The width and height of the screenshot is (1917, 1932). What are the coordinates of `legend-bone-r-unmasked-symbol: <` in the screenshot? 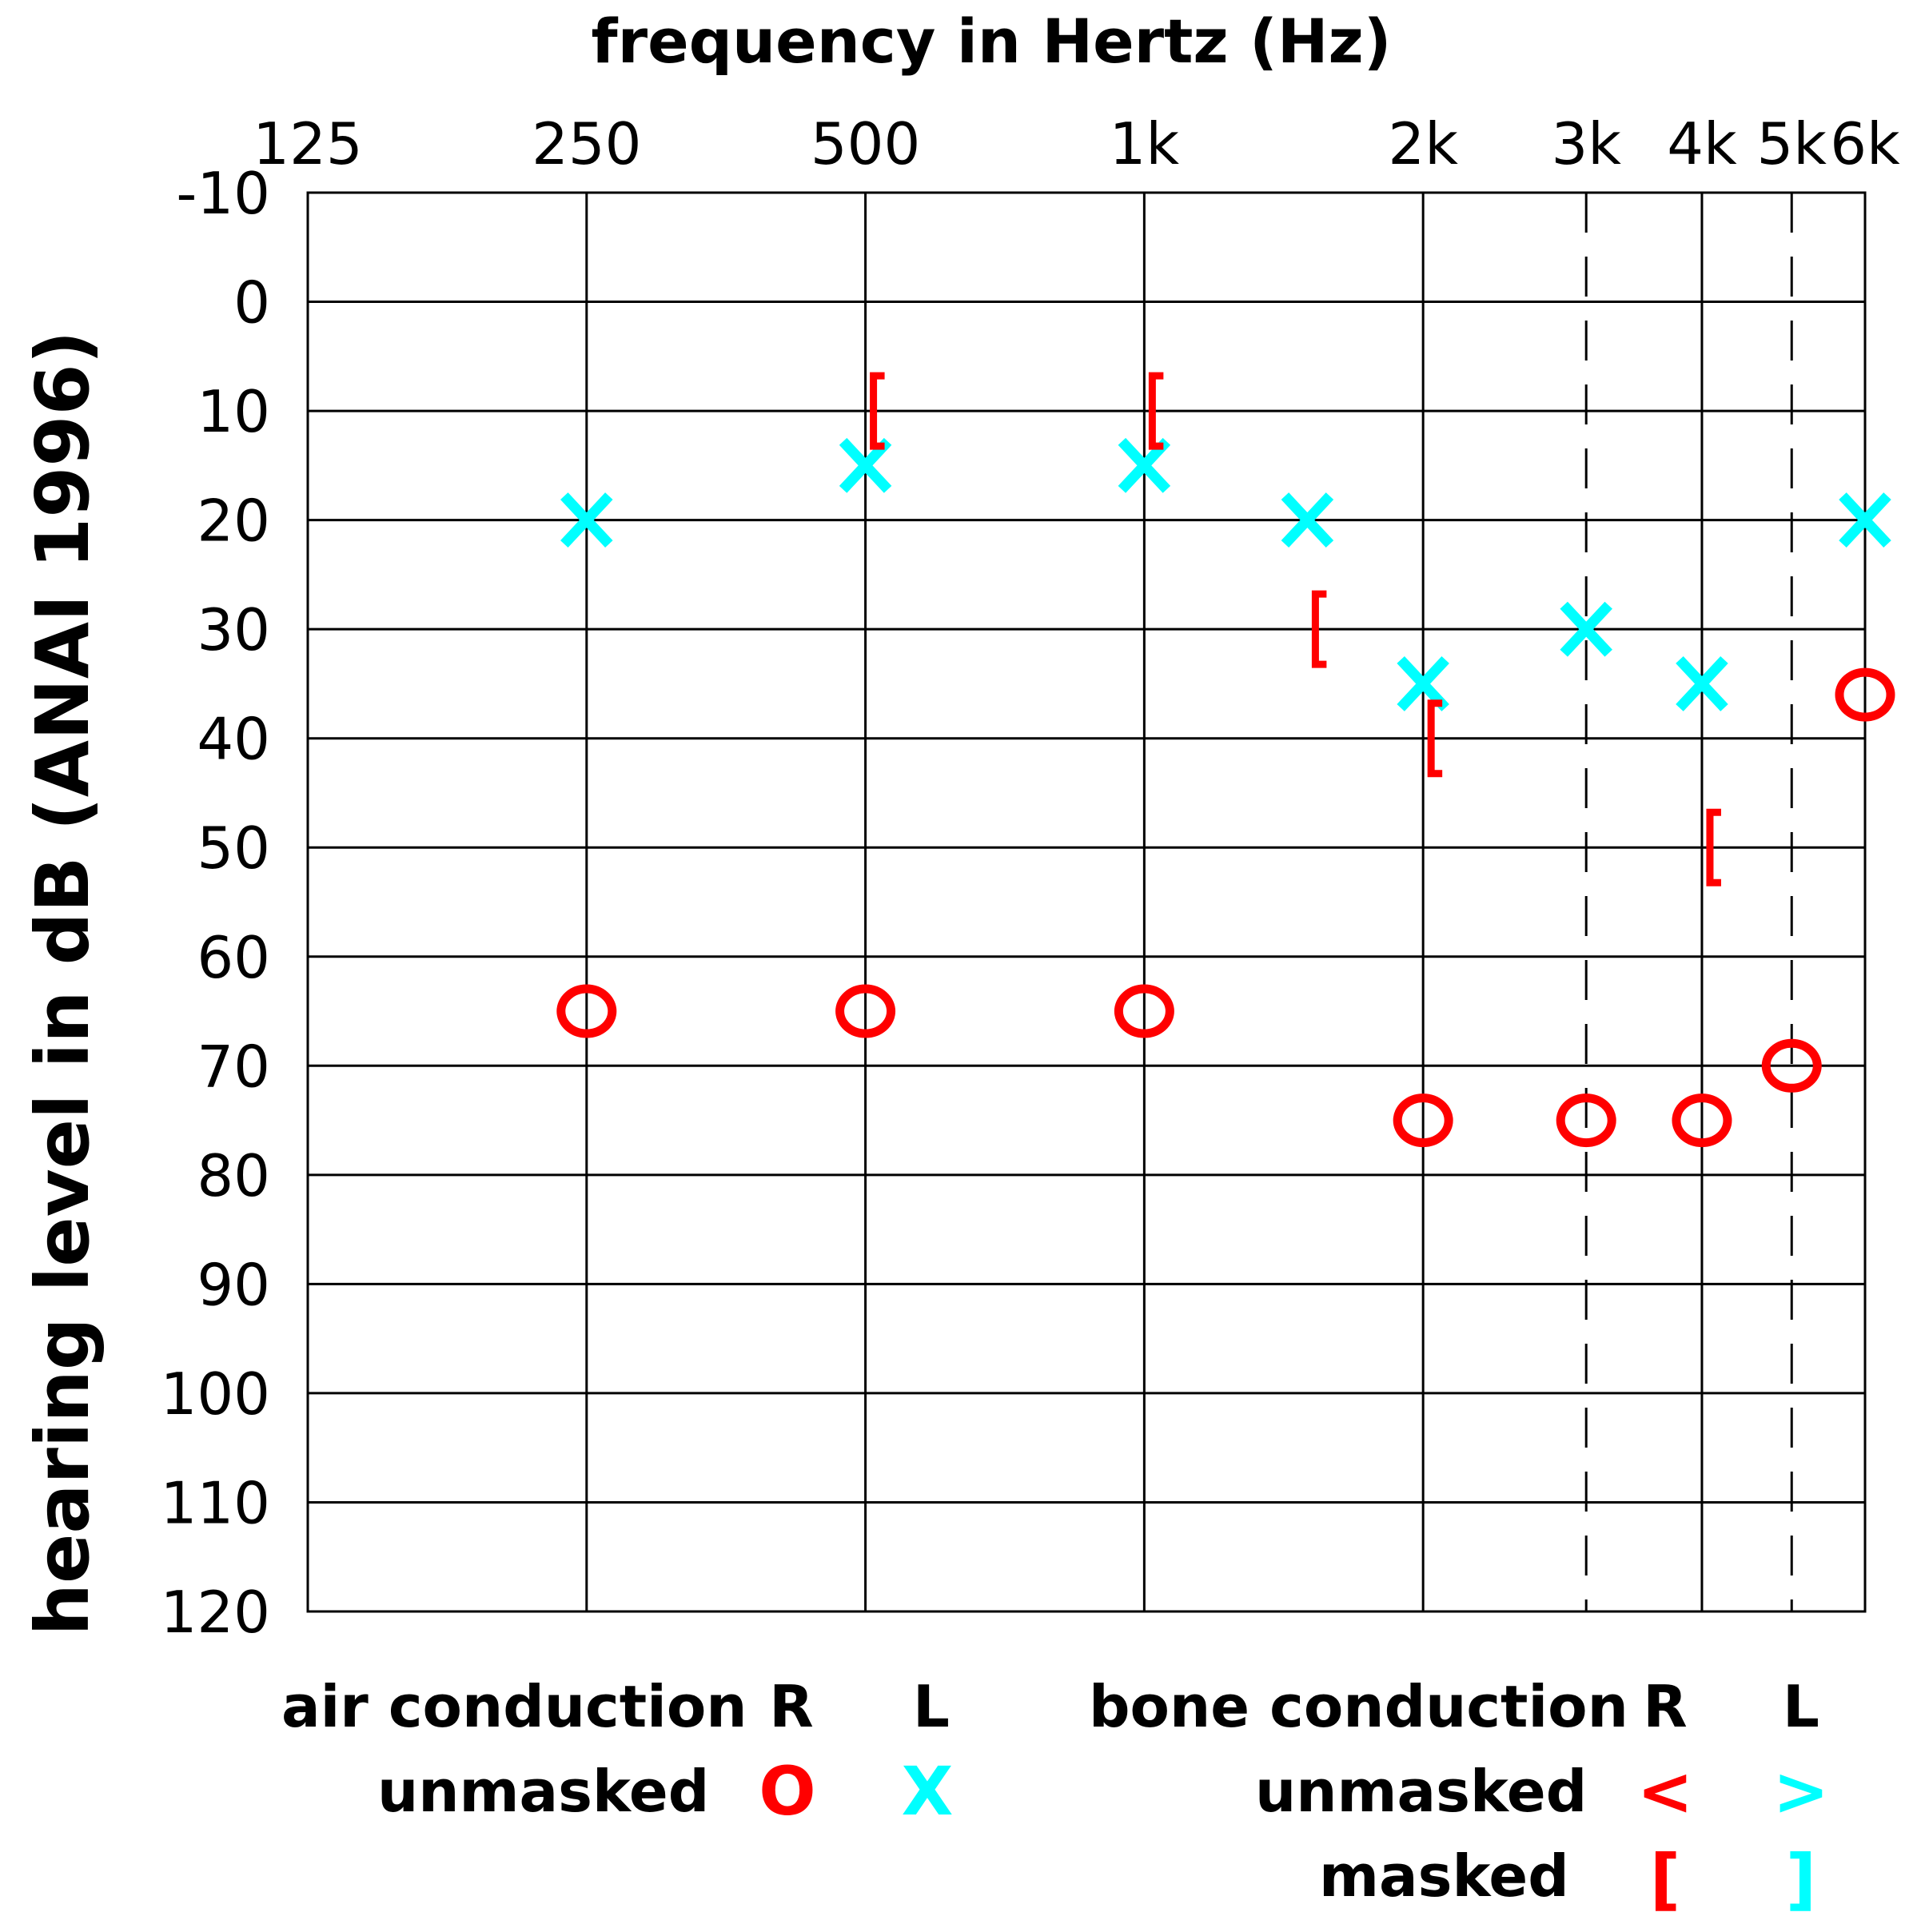 It's located at (1665, 1791).